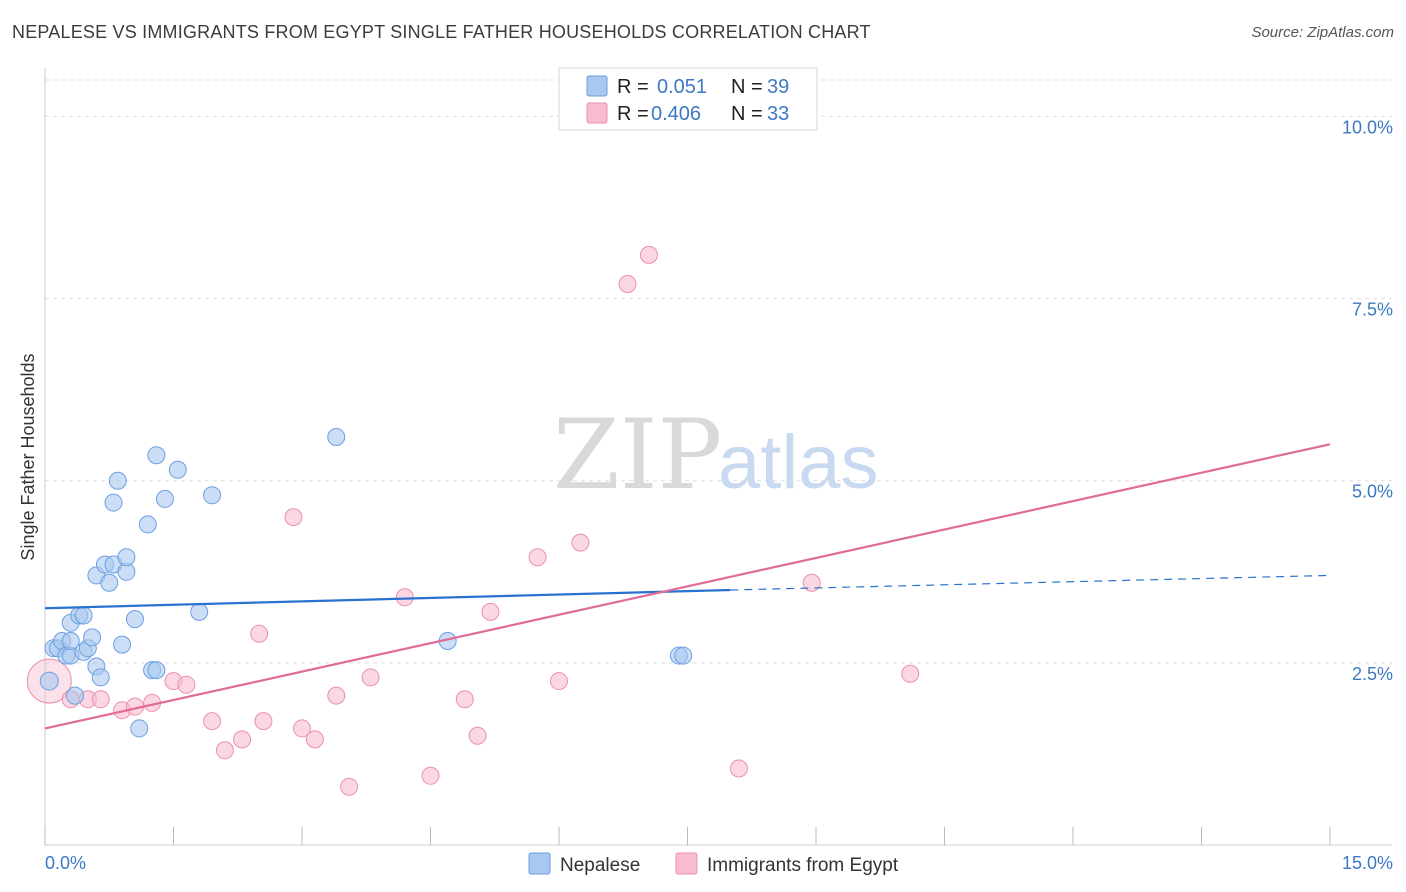 This screenshot has width=1406, height=892. Describe the element at coordinates (798, 462) in the screenshot. I see `watermark-atlas: atlas` at that location.